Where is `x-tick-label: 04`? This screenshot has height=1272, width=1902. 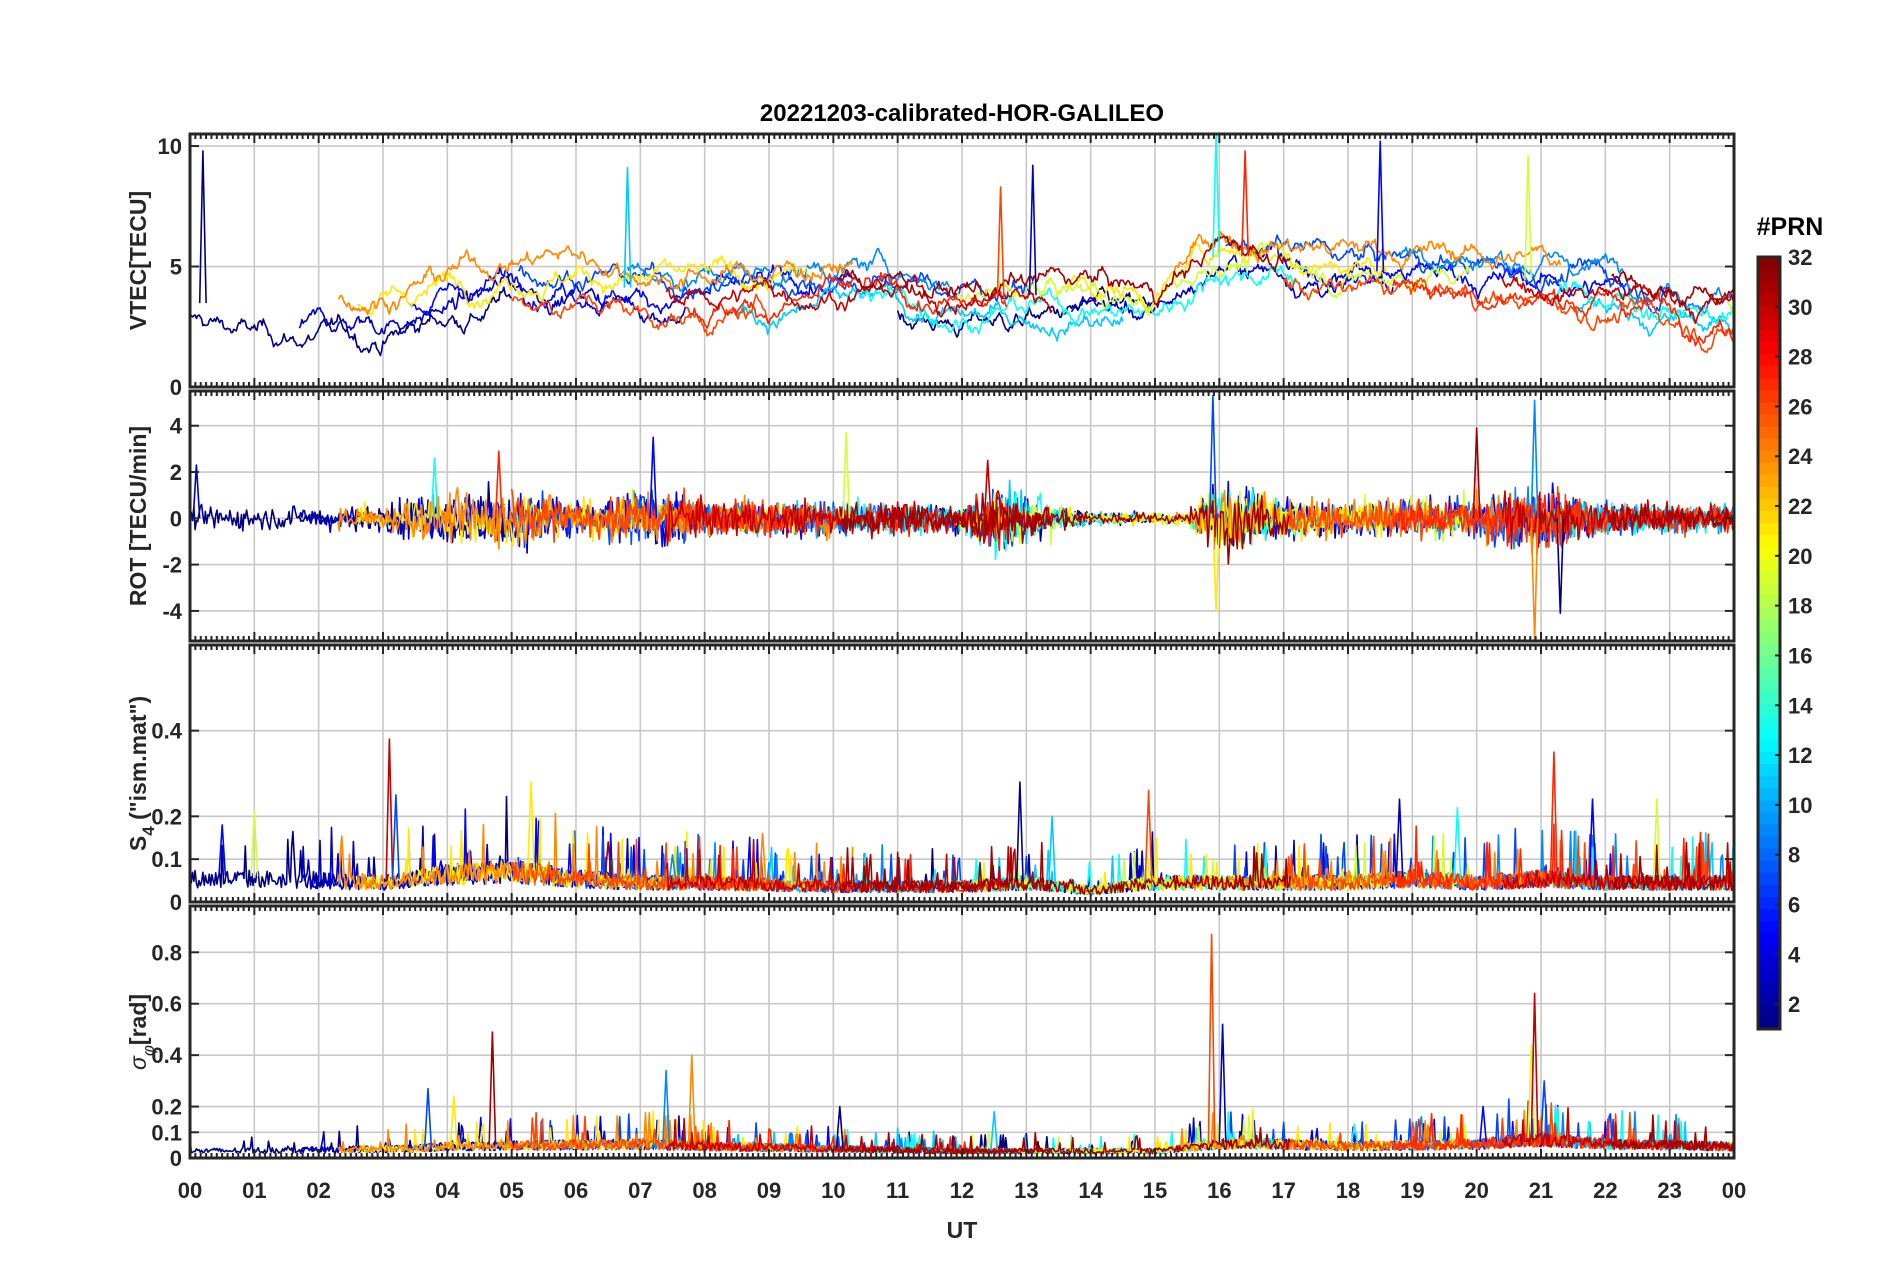 x-tick-label: 04 is located at coordinates (447, 1190).